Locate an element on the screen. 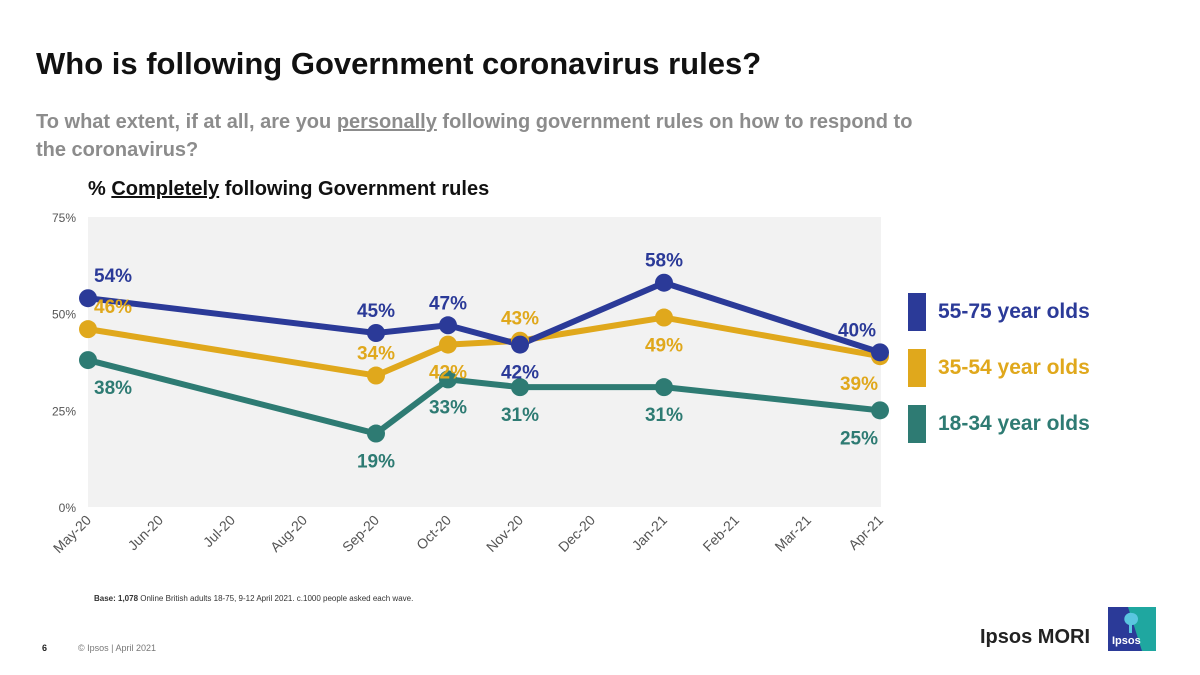 The height and width of the screenshot is (675, 1200). legend-label: 18-34 year olds is located at coordinates (1014, 423).